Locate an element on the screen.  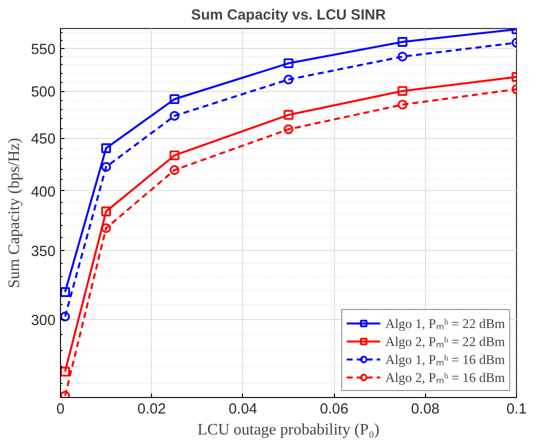
x-axis-title: LCU outage probability (P₀) is located at coordinates (289, 430).